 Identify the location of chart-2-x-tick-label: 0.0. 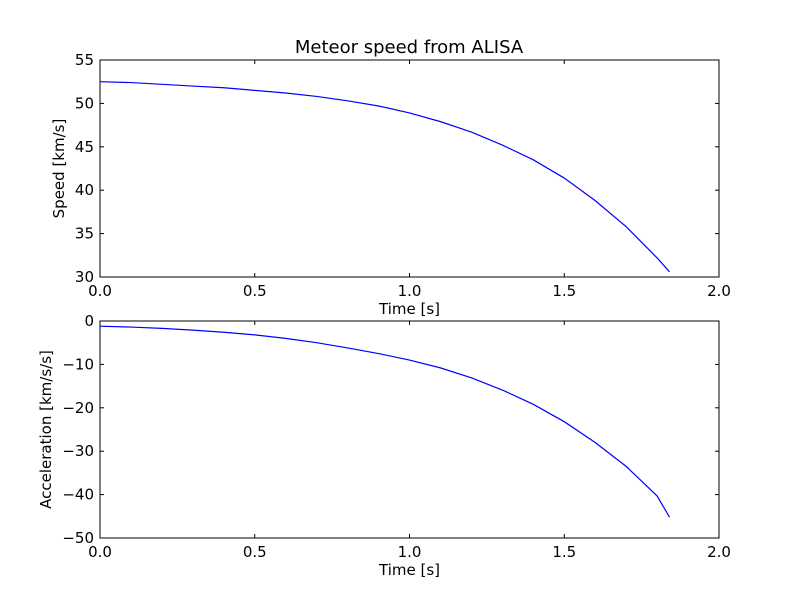
(100, 552).